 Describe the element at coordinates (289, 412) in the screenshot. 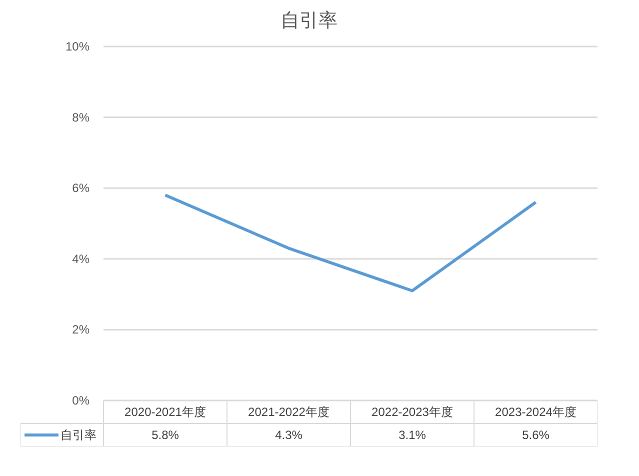

I see `x-tick-label: 2021-2022年度` at that location.